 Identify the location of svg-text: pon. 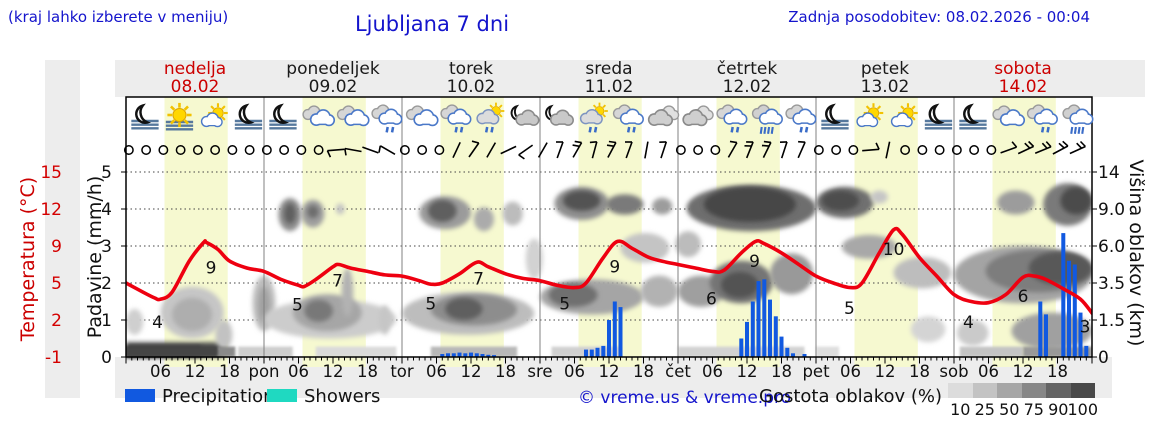
(263, 371).